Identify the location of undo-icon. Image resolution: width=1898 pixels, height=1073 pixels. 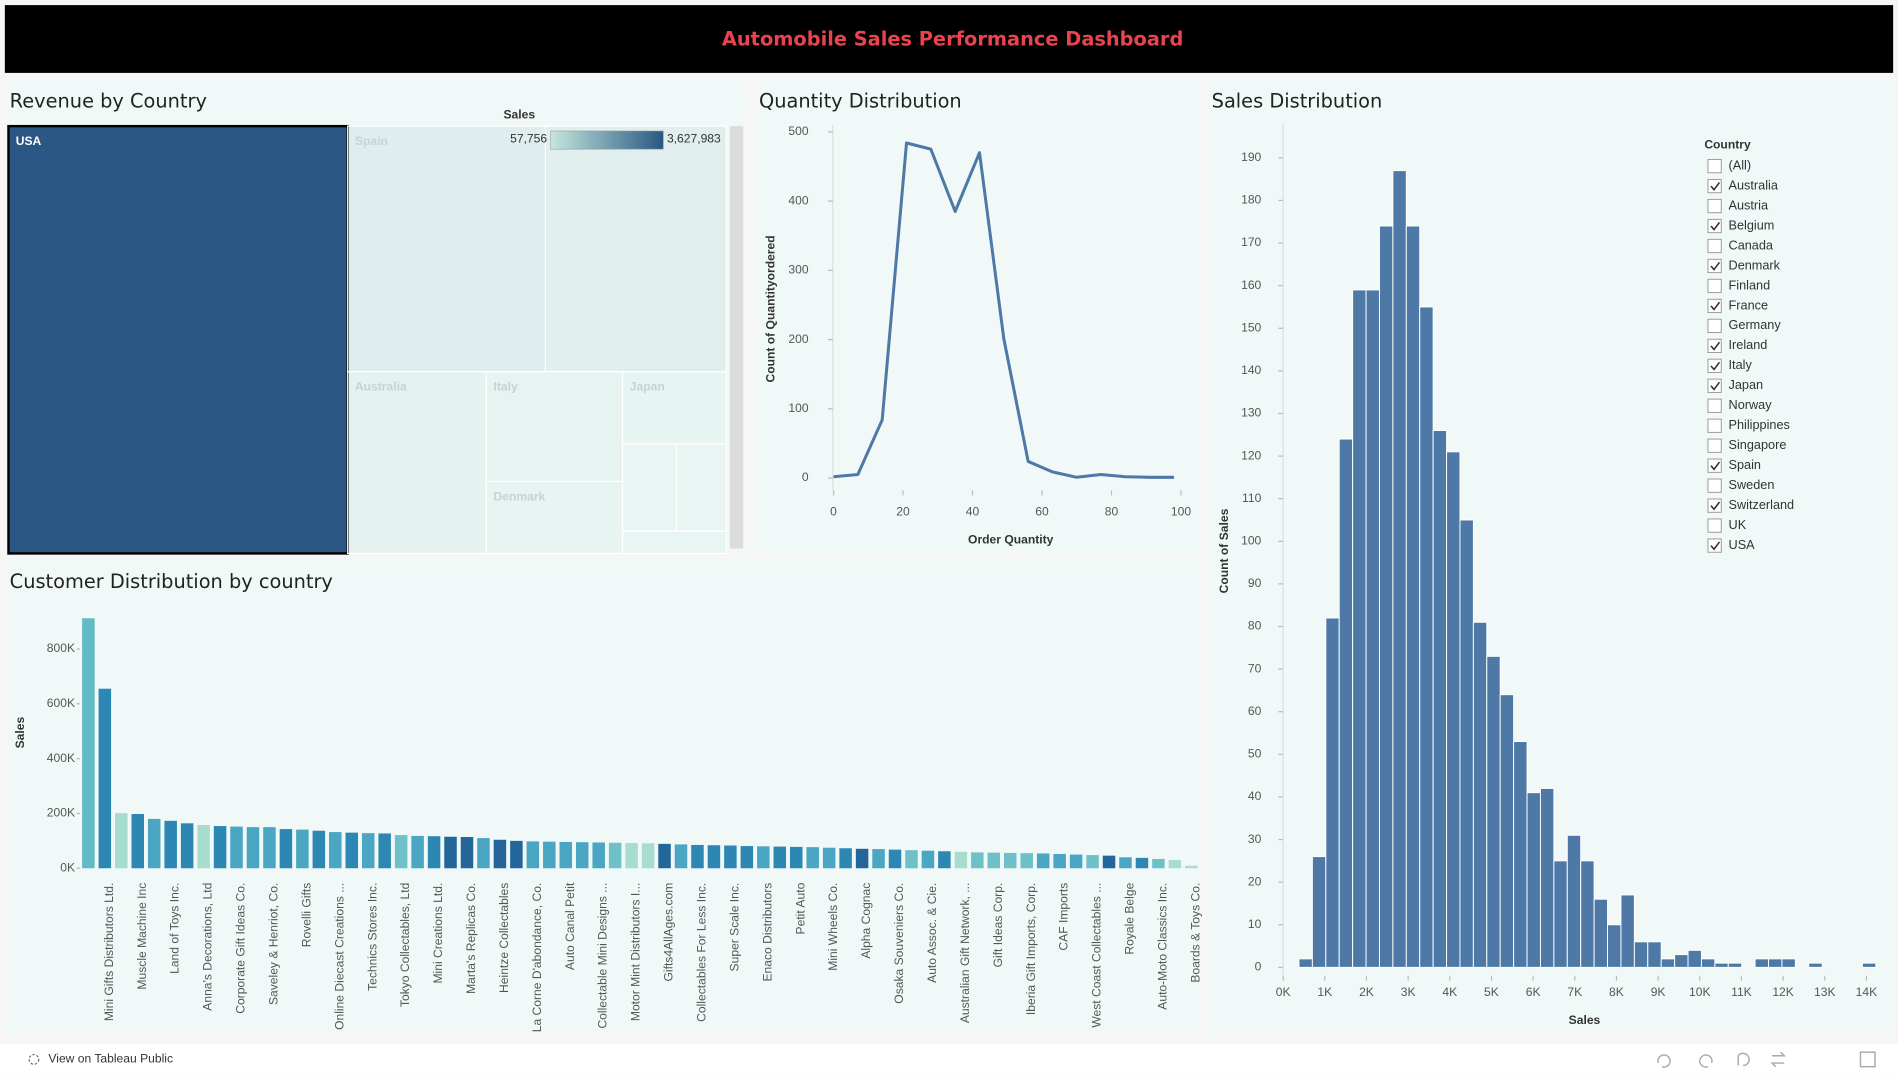
(1664, 1061).